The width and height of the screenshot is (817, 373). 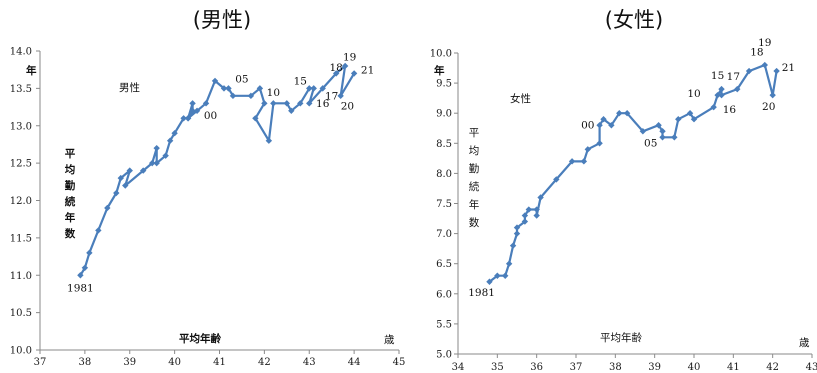 What do you see at coordinates (615, 367) in the screenshot?
I see `female-x-tick-label: 38` at bounding box center [615, 367].